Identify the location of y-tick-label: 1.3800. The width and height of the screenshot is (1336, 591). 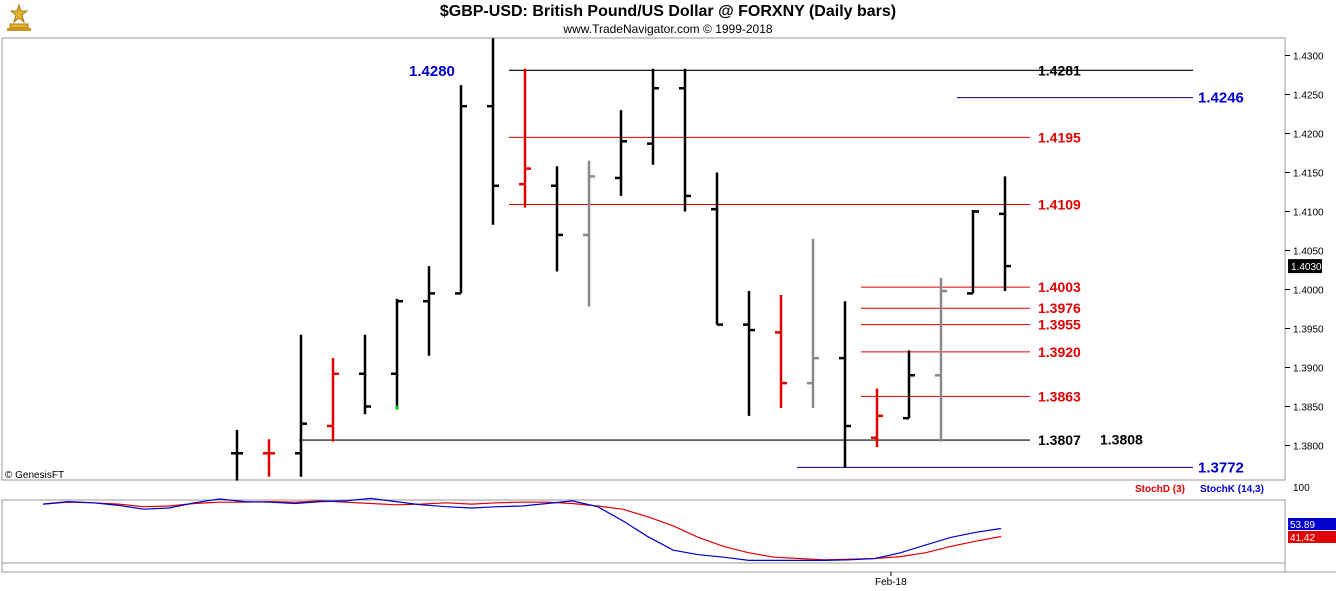
(1308, 447).